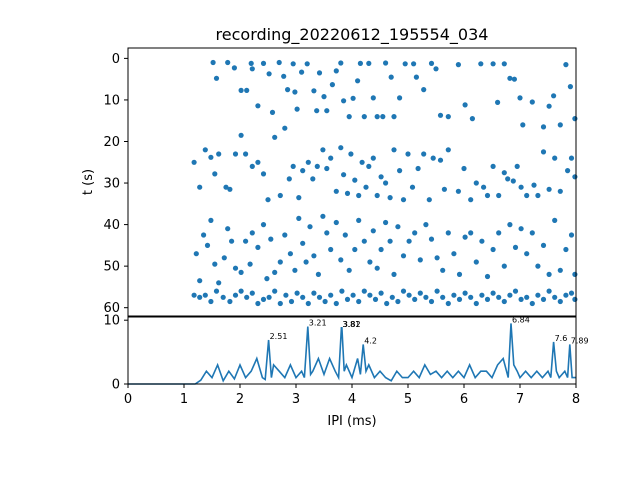  Describe the element at coordinates (111, 308) in the screenshot. I see `raster-y-tick-label: 60` at that location.